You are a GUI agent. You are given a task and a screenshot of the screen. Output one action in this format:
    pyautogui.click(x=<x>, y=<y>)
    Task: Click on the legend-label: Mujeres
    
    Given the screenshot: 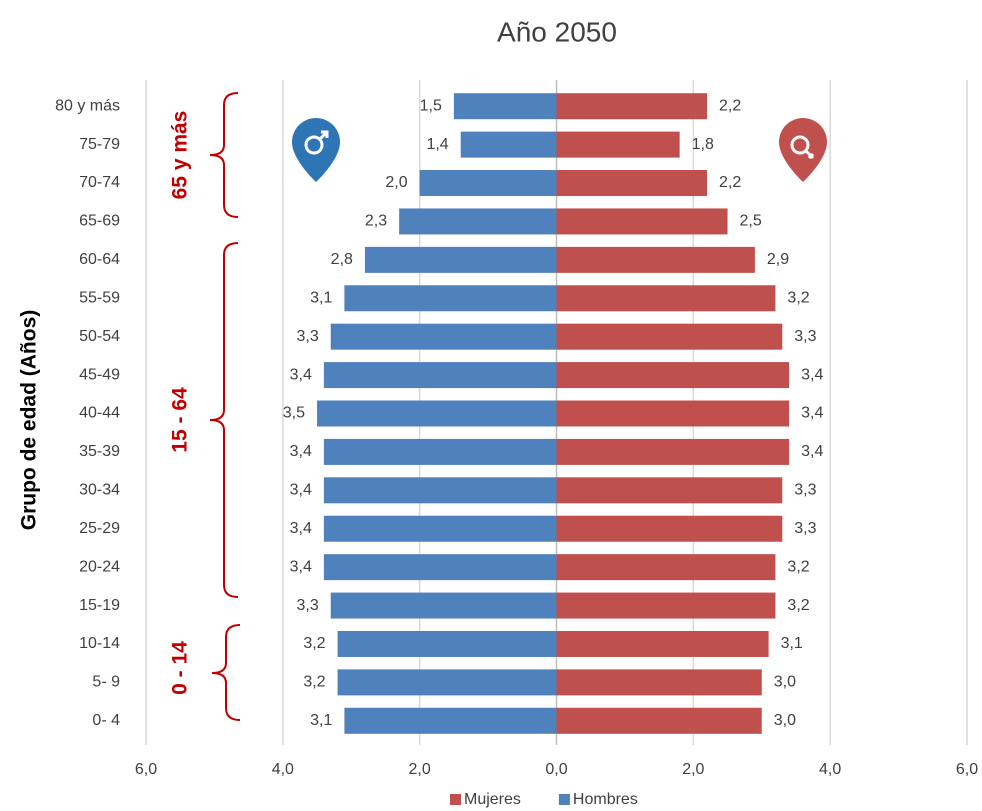 What is the action you would take?
    pyautogui.click(x=492, y=799)
    